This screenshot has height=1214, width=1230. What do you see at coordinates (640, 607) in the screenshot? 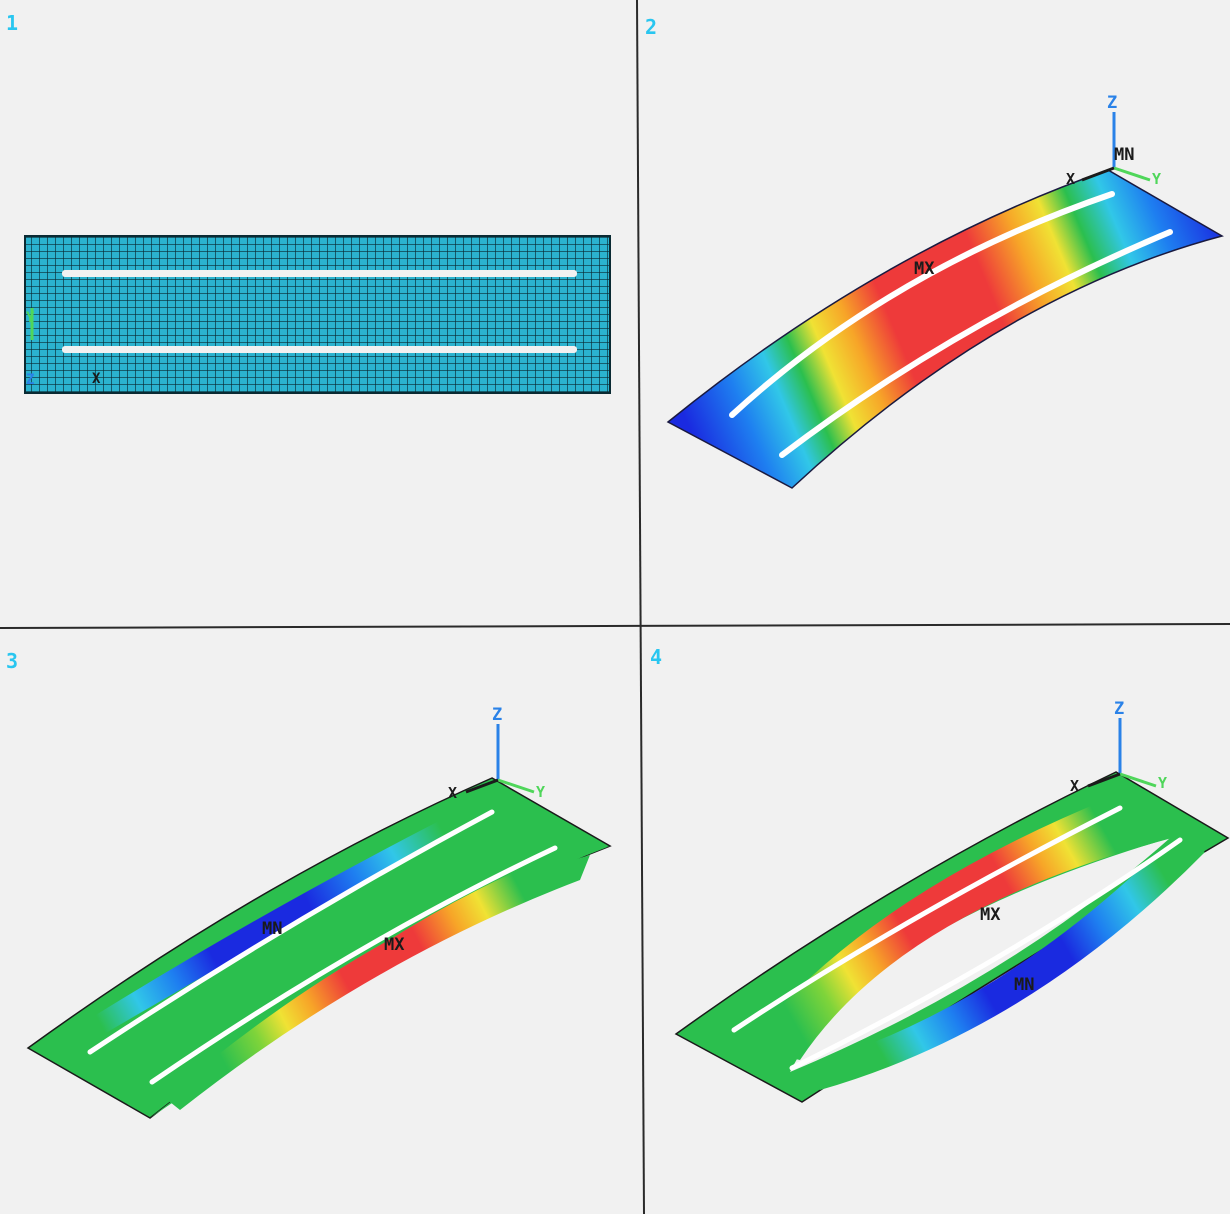
I see `vertical-divider` at bounding box center [640, 607].